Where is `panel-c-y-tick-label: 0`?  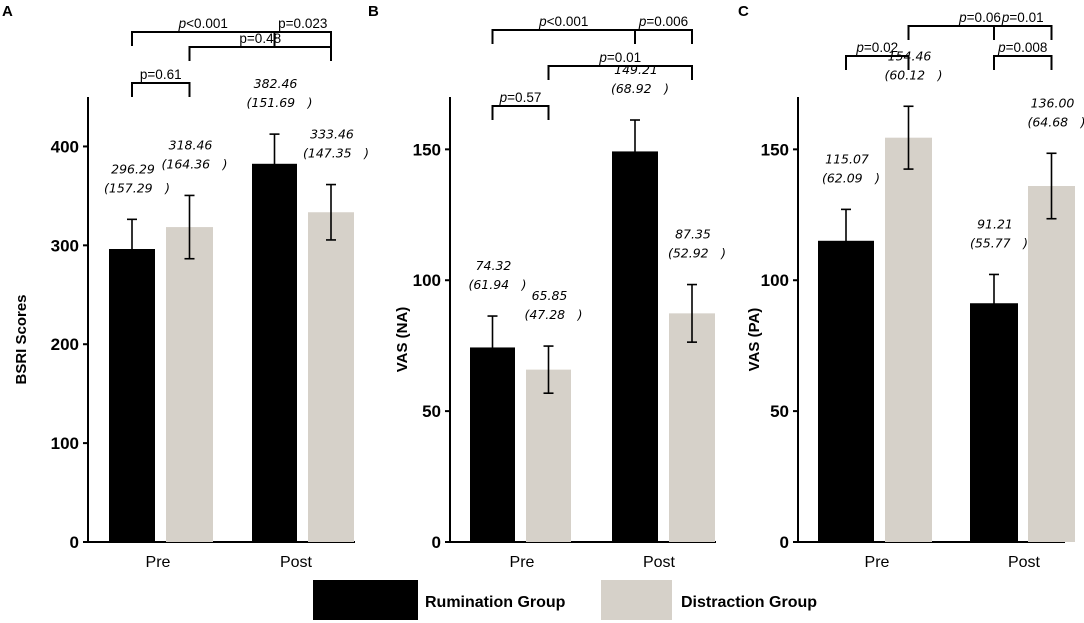
panel-c-y-tick-label: 0 is located at coordinates (784, 542).